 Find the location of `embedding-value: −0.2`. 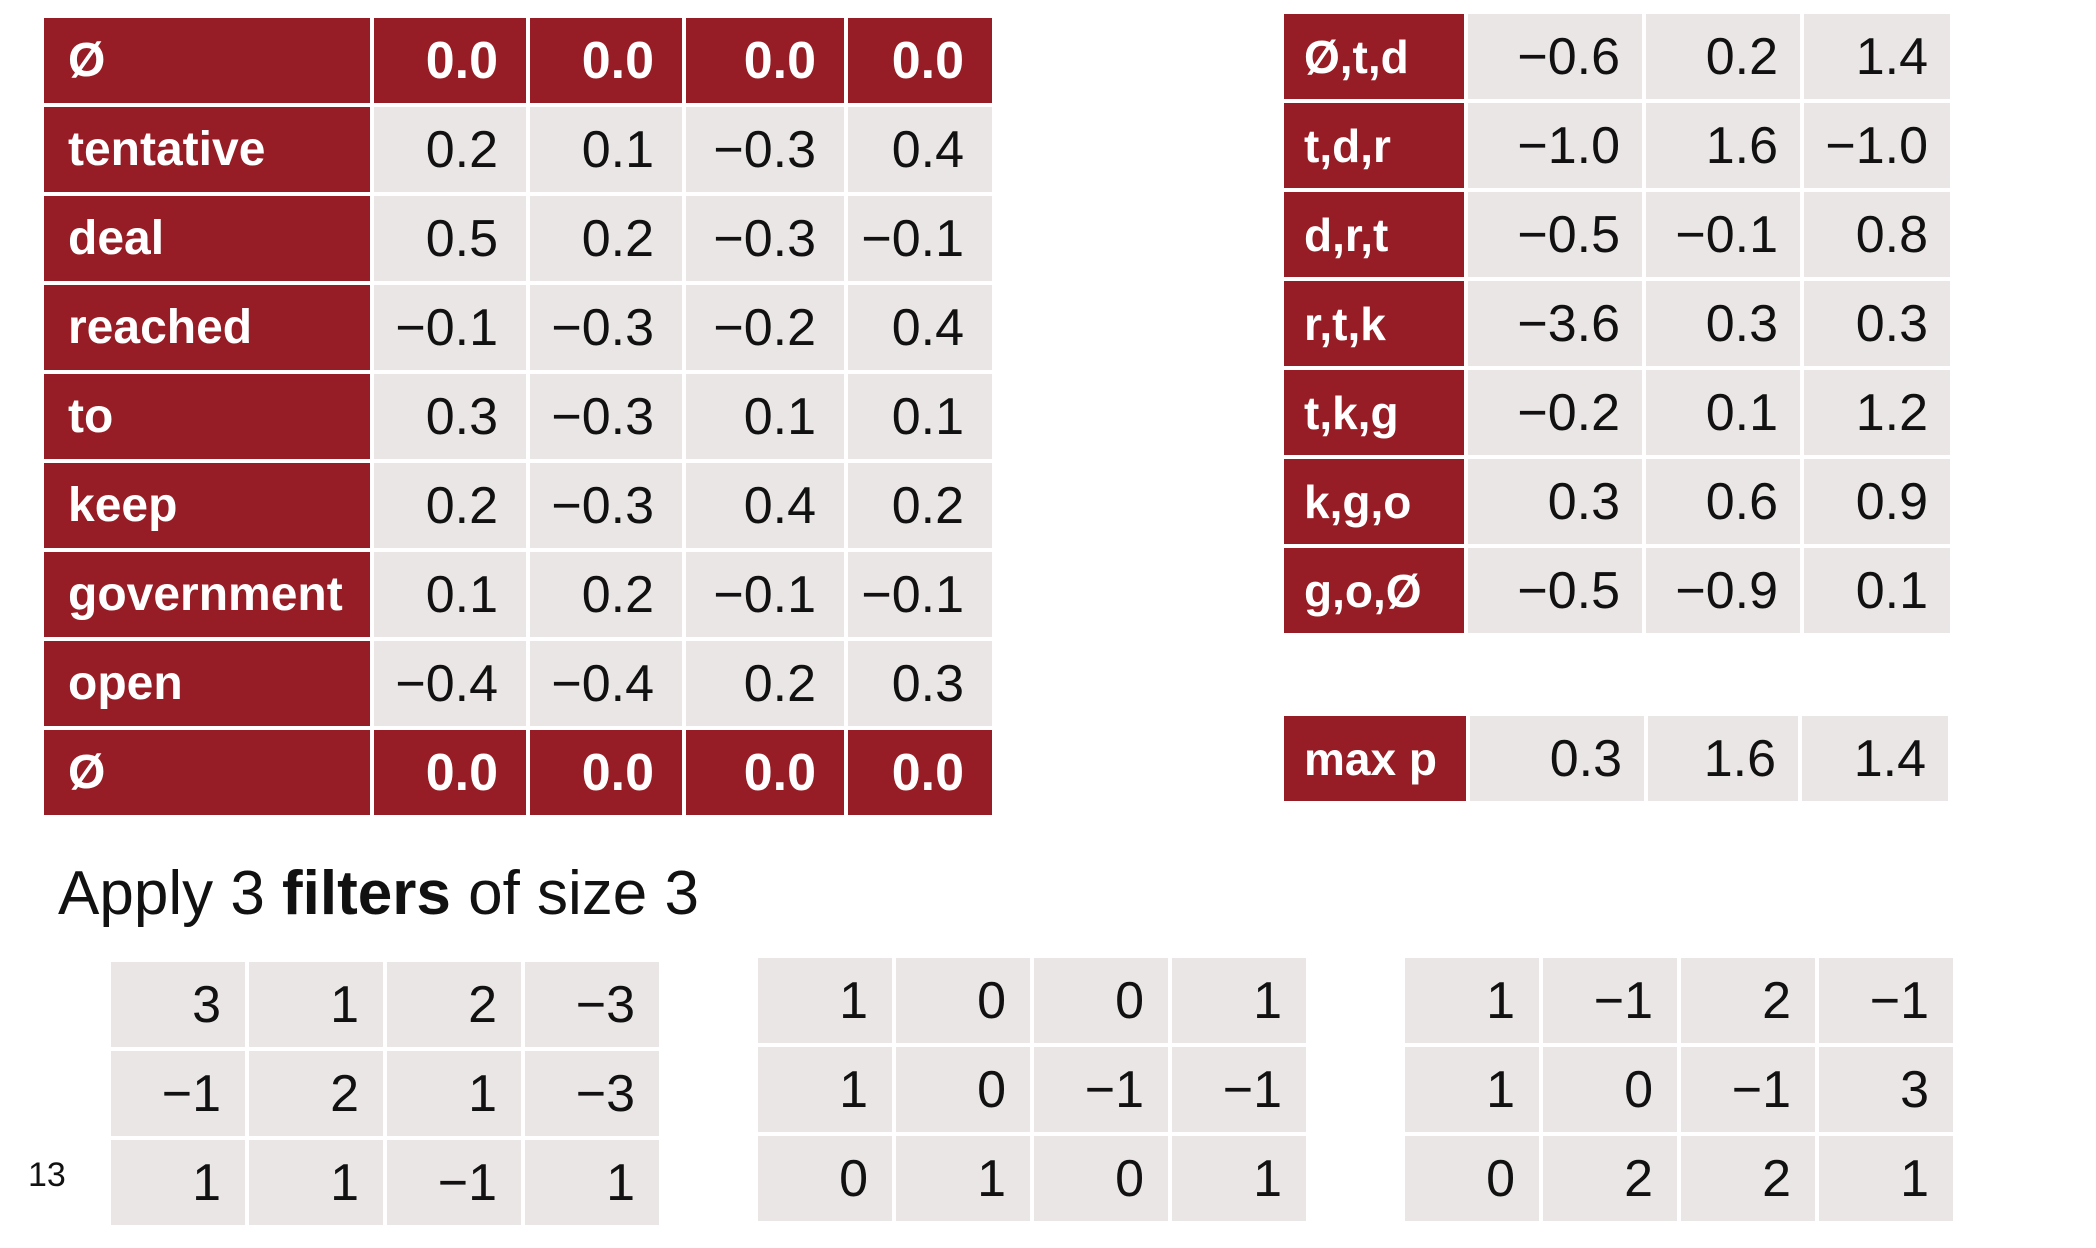

embedding-value: −0.2 is located at coordinates (765, 327).